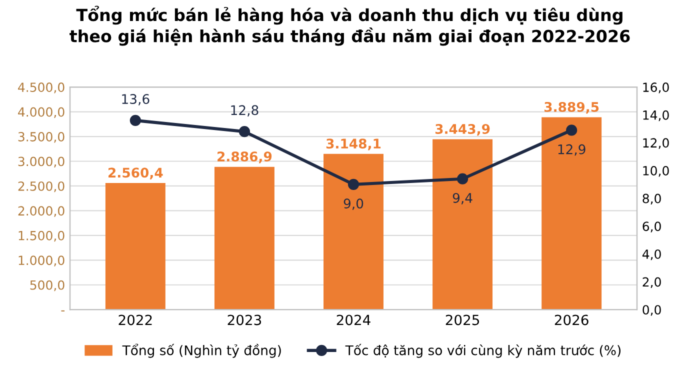  What do you see at coordinates (483, 351) in the screenshot?
I see `legend-label: Tốc độ tăng so với cùng kỳ năm trước (%)` at bounding box center [483, 351].